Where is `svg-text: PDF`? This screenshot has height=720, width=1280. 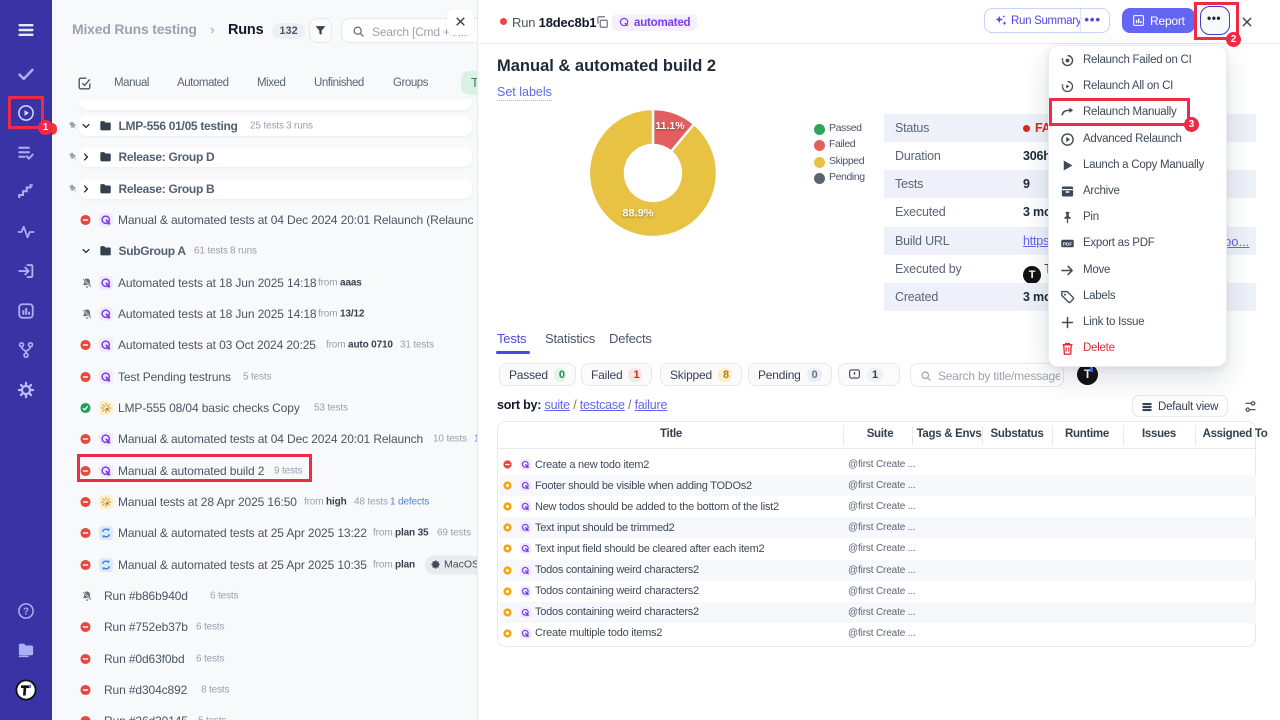 svg-text: PDF is located at coordinates (1067, 244).